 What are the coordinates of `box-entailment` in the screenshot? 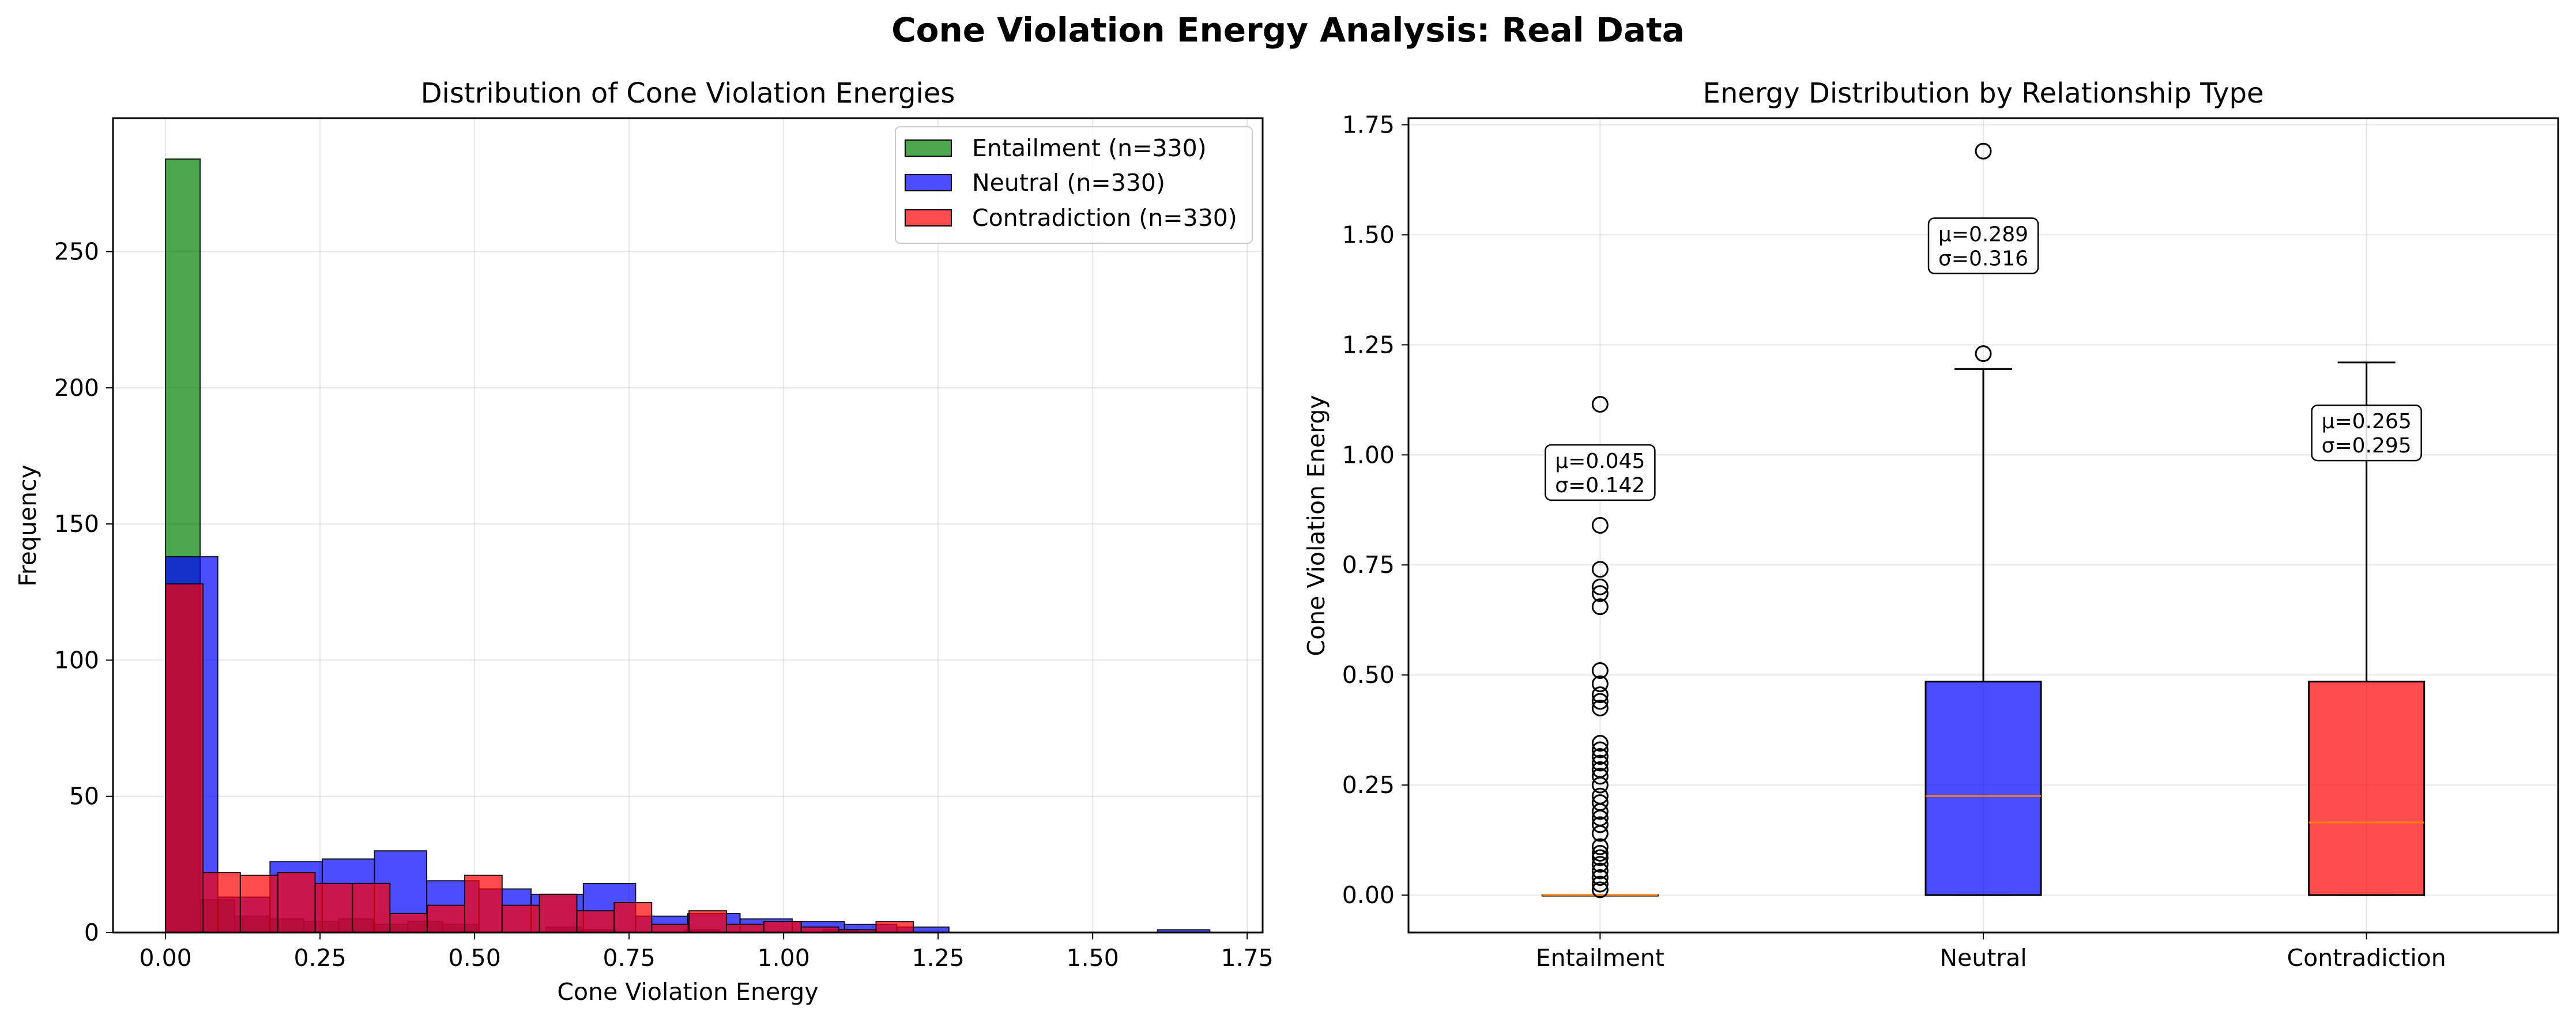 It's located at (1600, 647).